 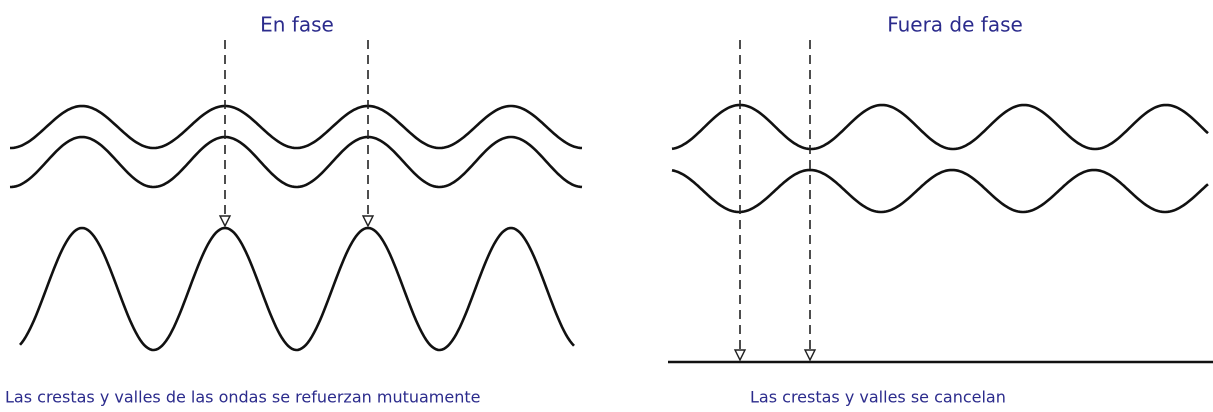 I want to click on panel-caption: Las crestas y valles se cancelan, so click(x=878, y=397).